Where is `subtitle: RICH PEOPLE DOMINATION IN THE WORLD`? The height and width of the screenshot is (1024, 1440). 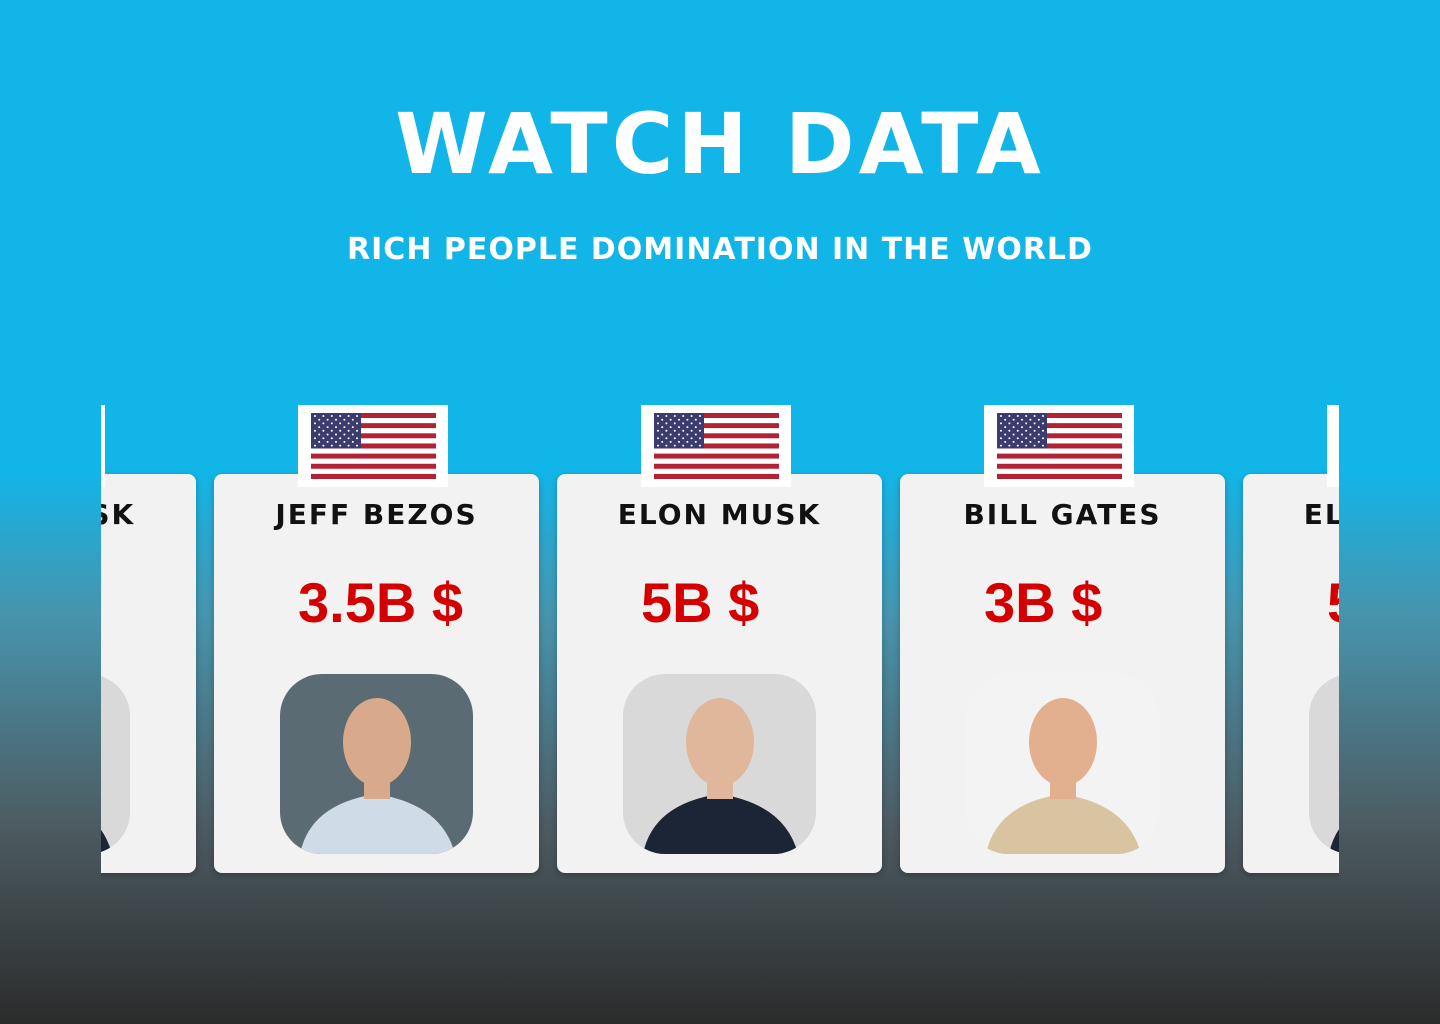
subtitle: RICH PEOPLE DOMINATION IN THE WORLD is located at coordinates (720, 249).